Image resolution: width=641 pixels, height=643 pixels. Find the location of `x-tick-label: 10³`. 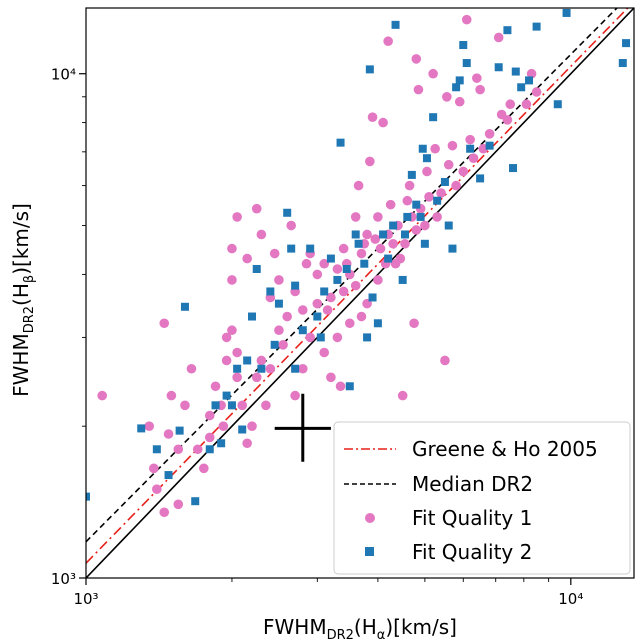

x-tick-label: 10³ is located at coordinates (85, 599).